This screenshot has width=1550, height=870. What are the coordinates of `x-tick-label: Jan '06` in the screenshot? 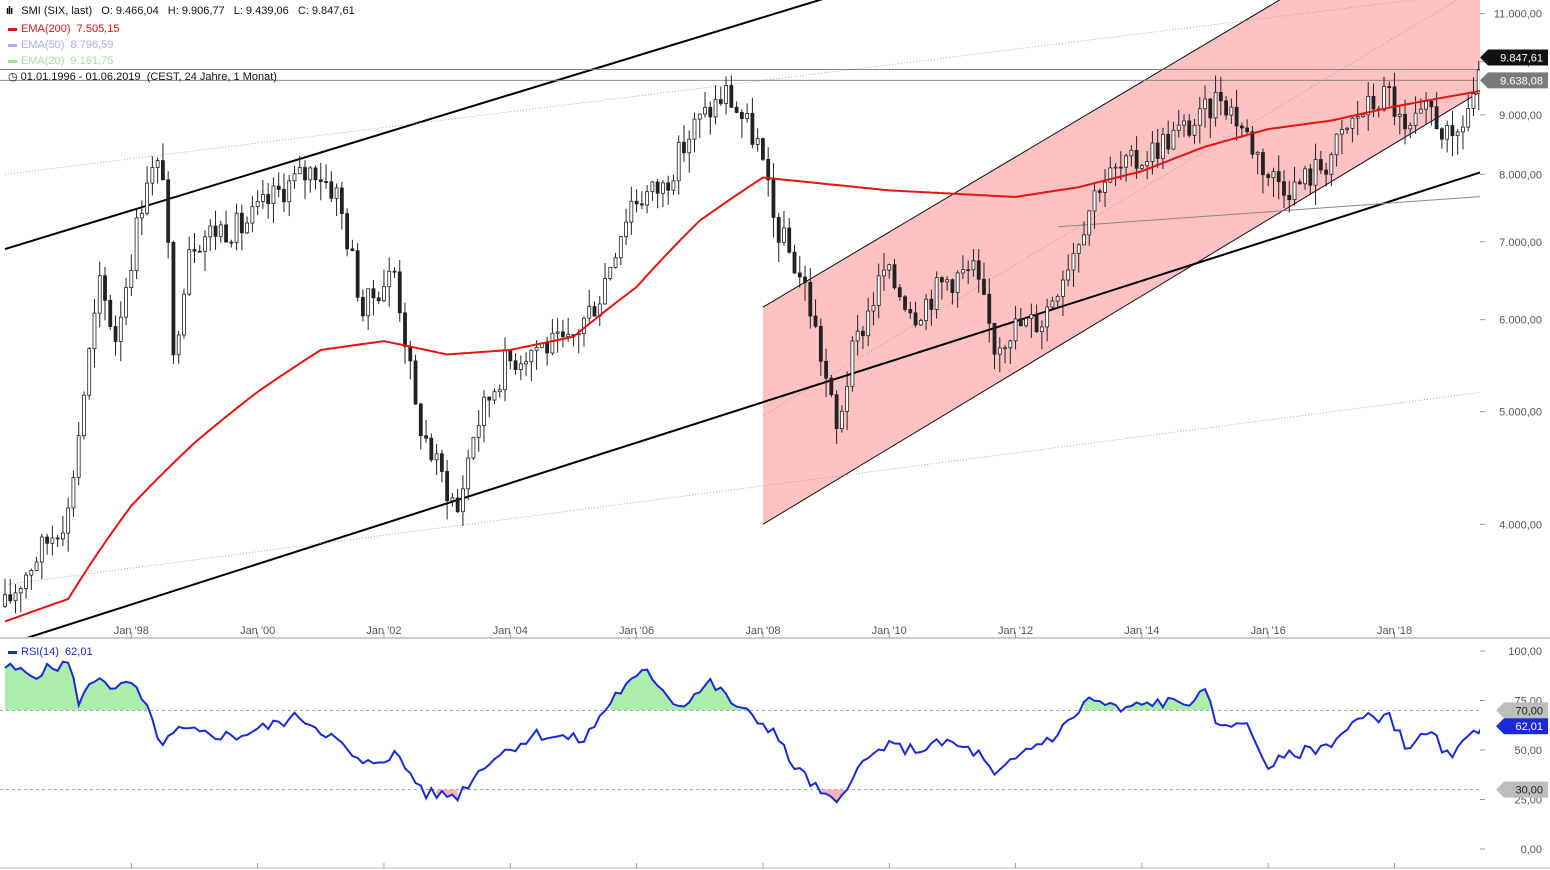 It's located at (636, 631).